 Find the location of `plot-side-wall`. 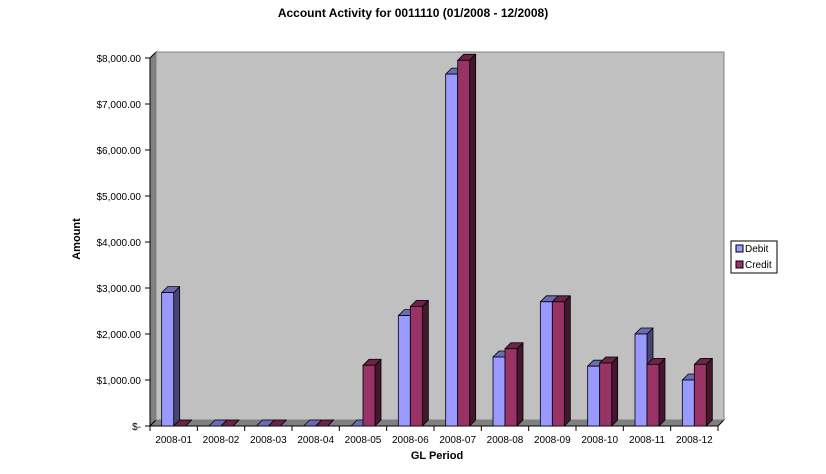

plot-side-wall is located at coordinates (153, 239).